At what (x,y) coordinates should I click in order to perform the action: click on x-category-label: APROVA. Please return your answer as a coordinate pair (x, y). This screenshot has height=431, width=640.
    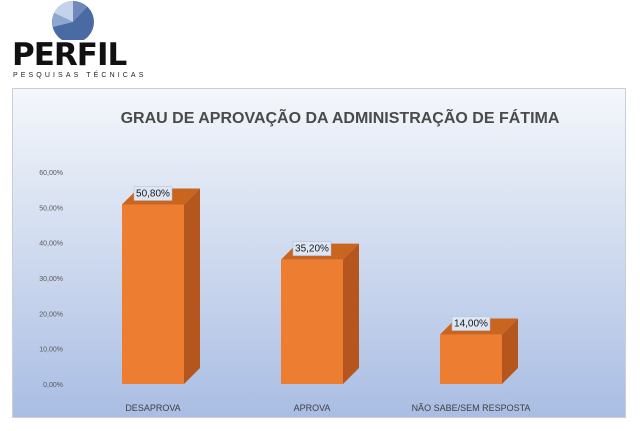
    Looking at the image, I should click on (312, 408).